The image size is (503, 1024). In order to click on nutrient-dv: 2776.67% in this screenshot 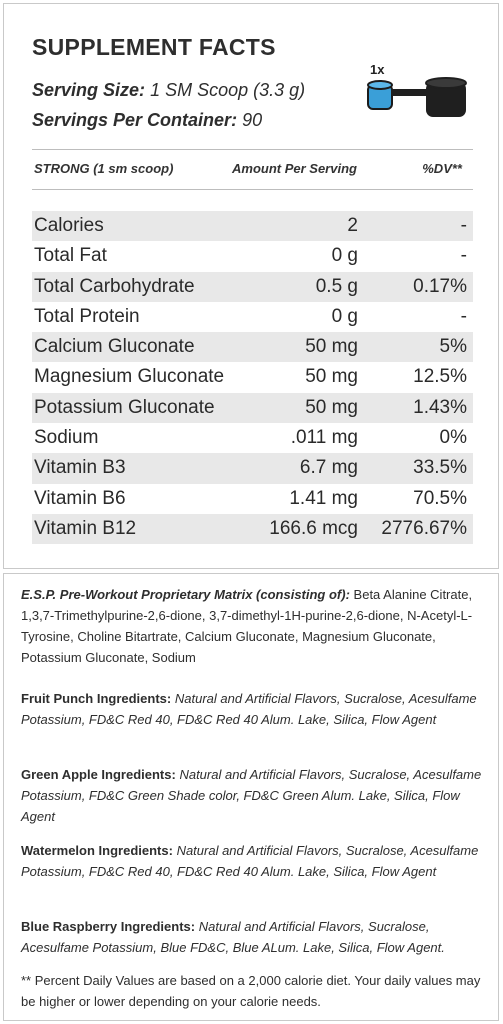, I will do `click(424, 528)`.